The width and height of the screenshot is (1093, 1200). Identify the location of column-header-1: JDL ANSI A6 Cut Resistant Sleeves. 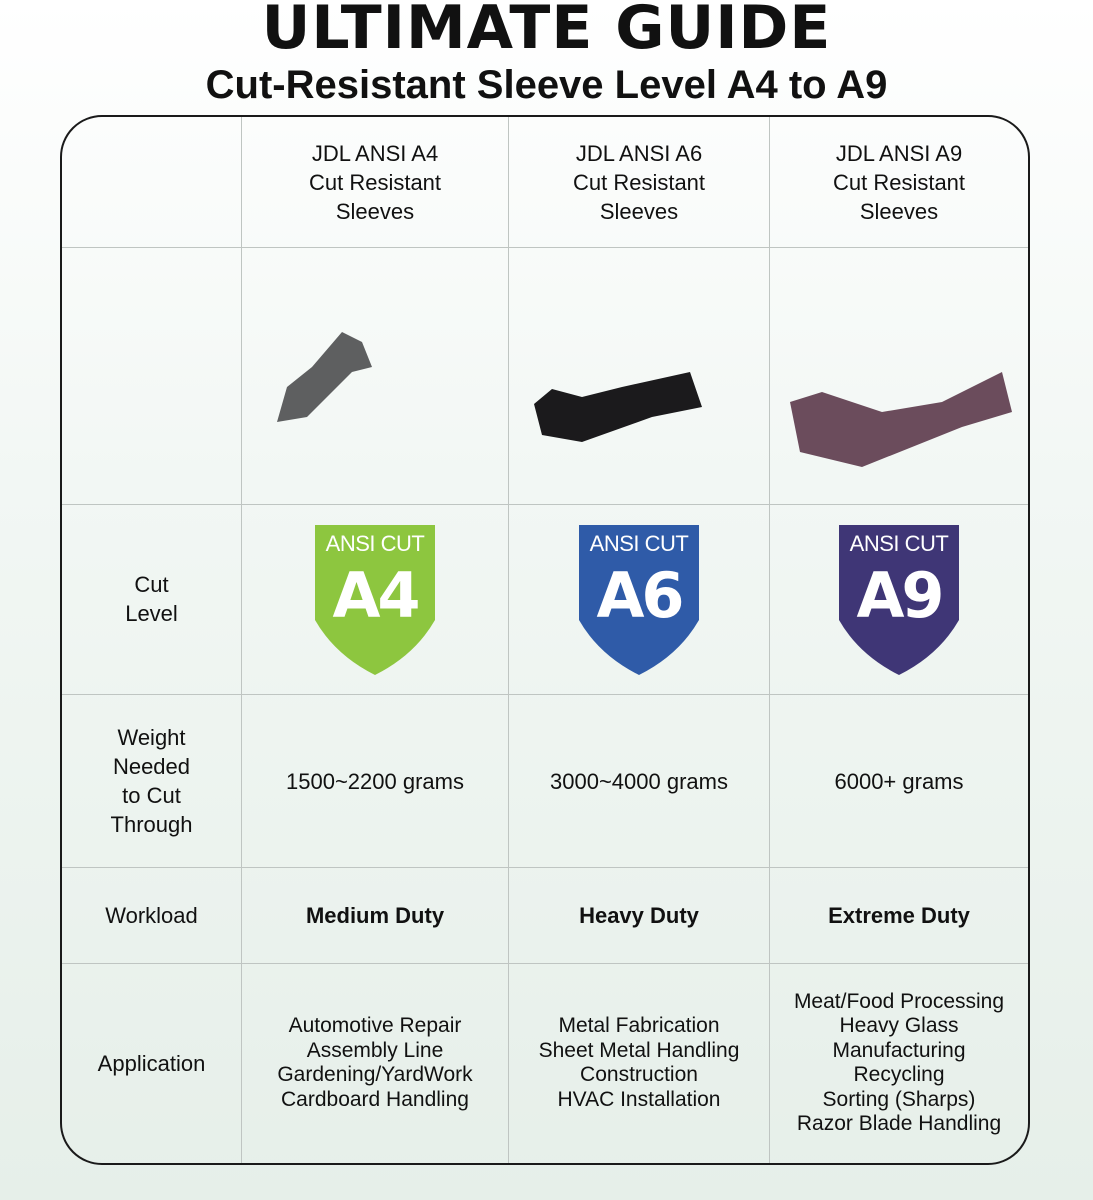
(639, 182).